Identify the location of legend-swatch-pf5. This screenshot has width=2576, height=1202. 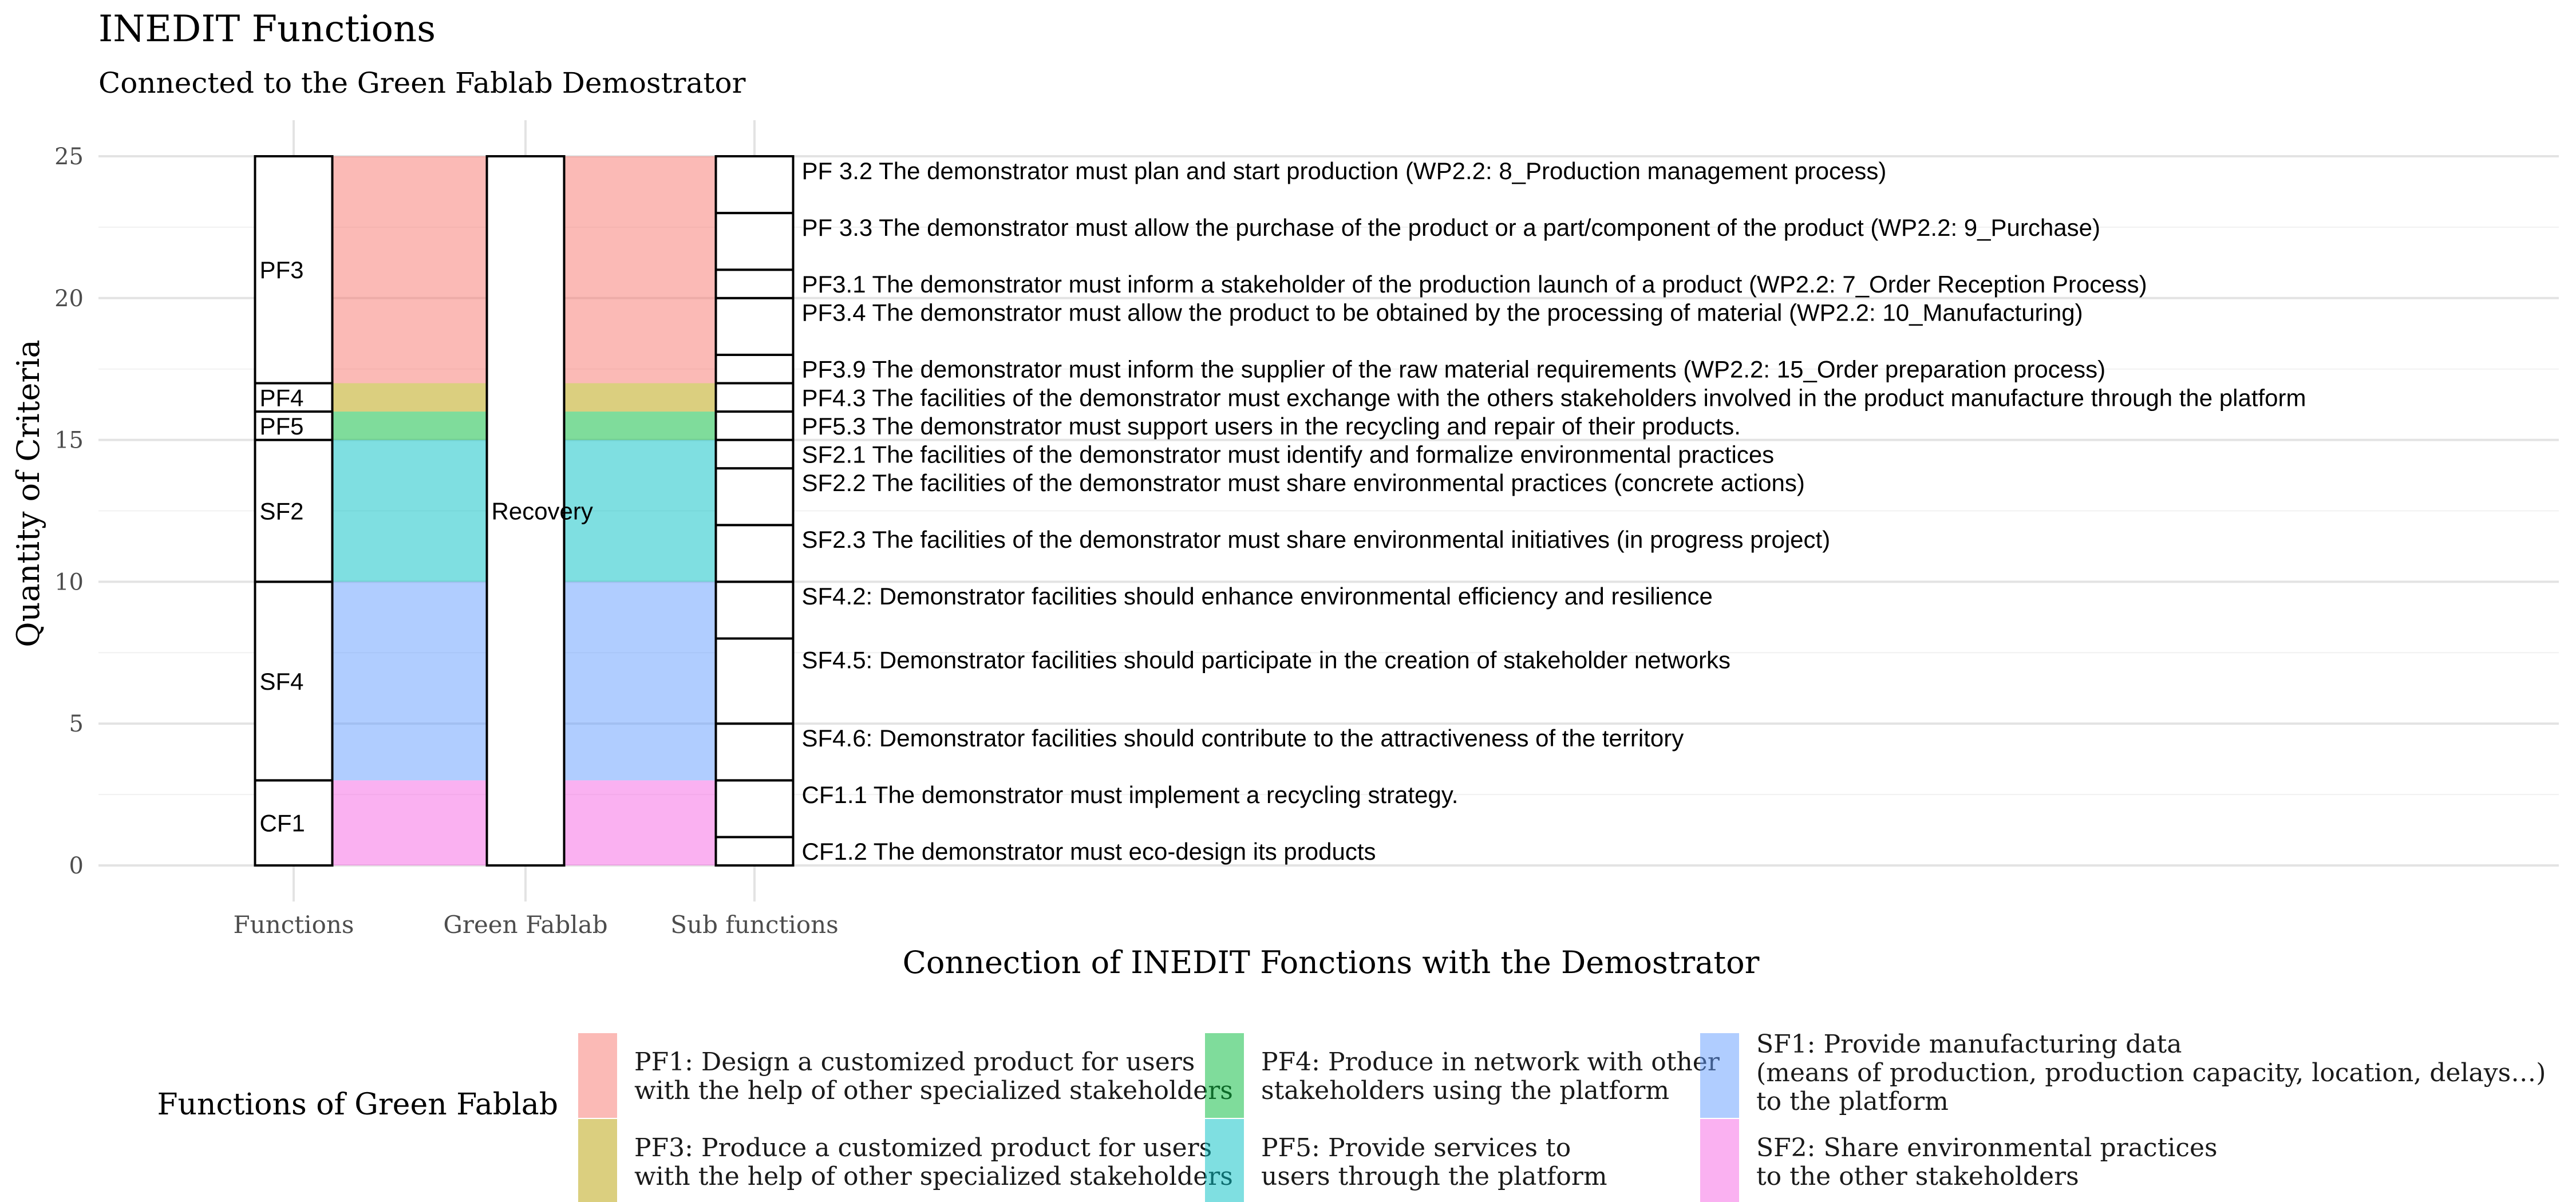
(1224, 1161).